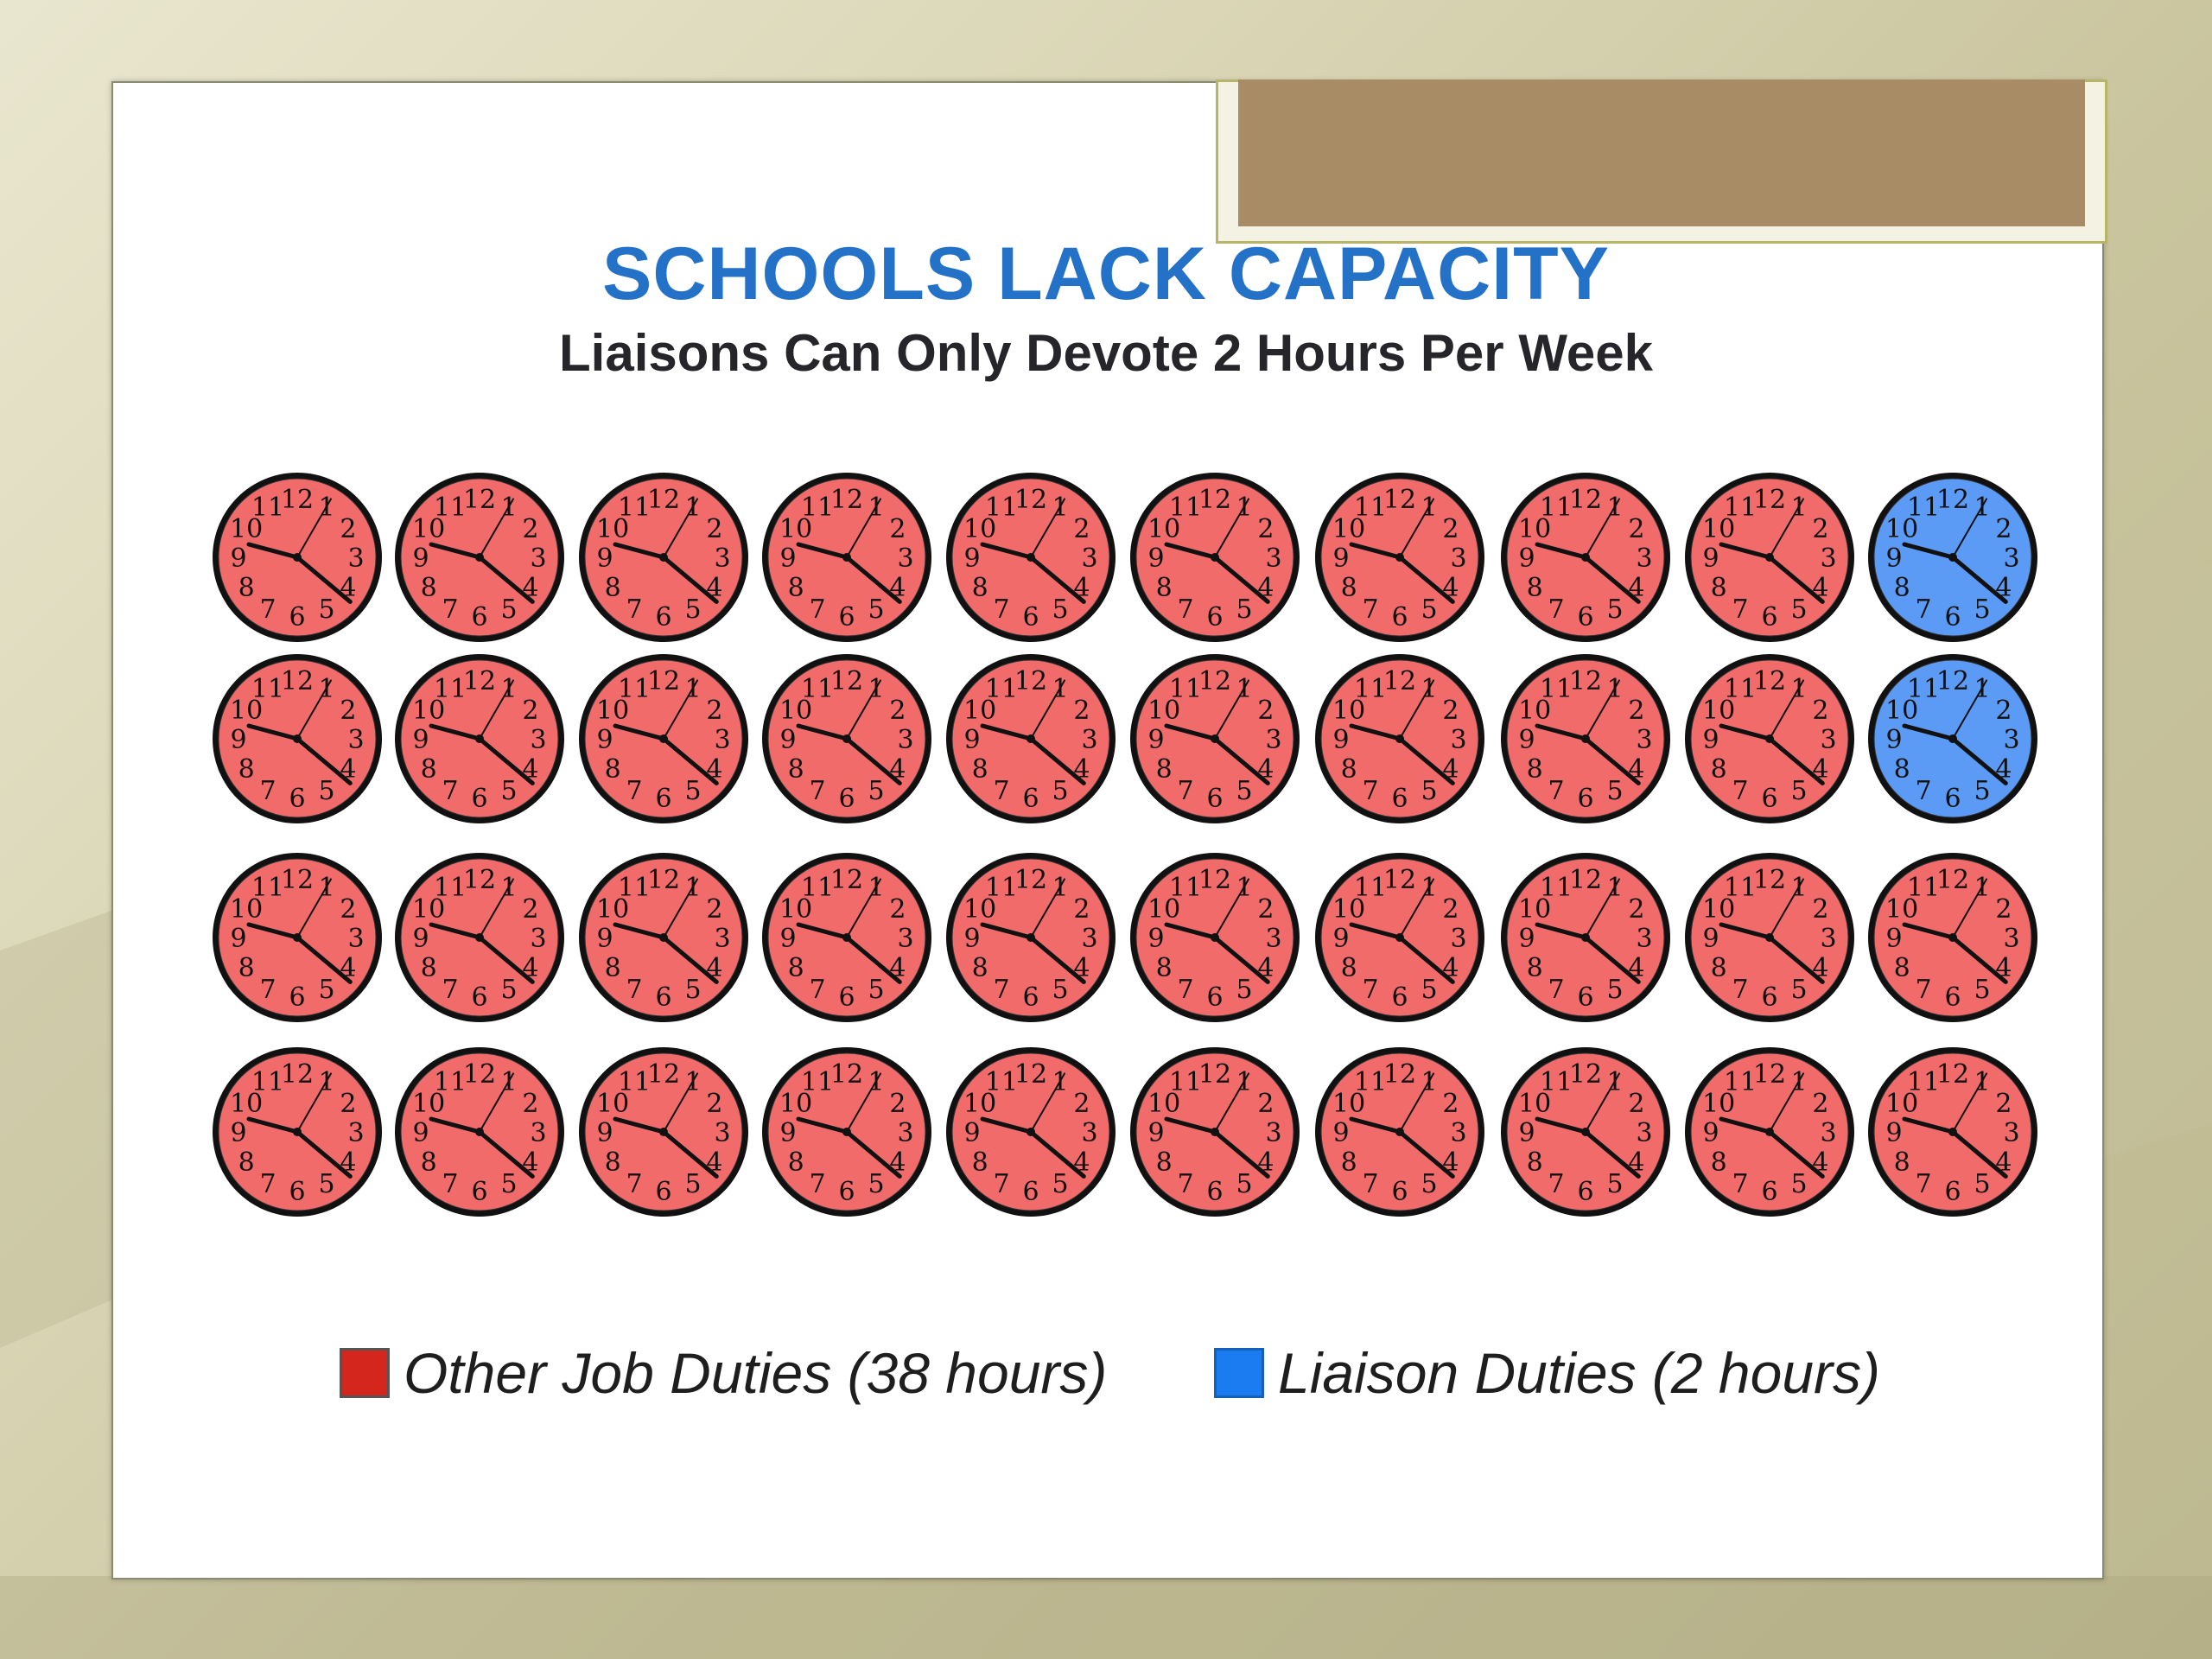 This screenshot has height=1659, width=2212. I want to click on legend-item-other: Other Job Duties (38 hours), so click(723, 1373).